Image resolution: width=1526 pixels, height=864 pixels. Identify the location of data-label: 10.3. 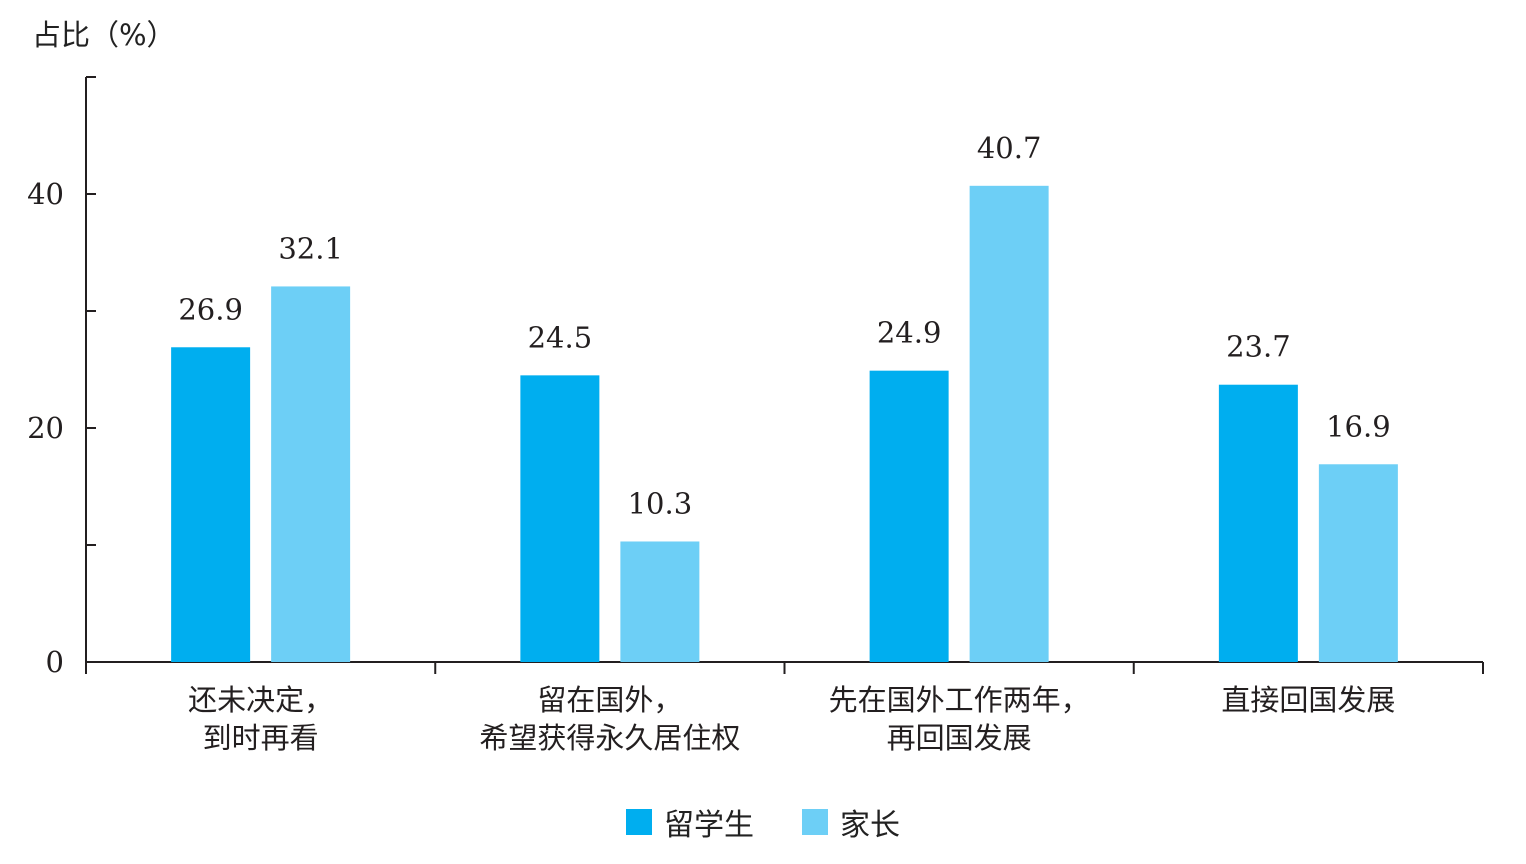
(660, 503).